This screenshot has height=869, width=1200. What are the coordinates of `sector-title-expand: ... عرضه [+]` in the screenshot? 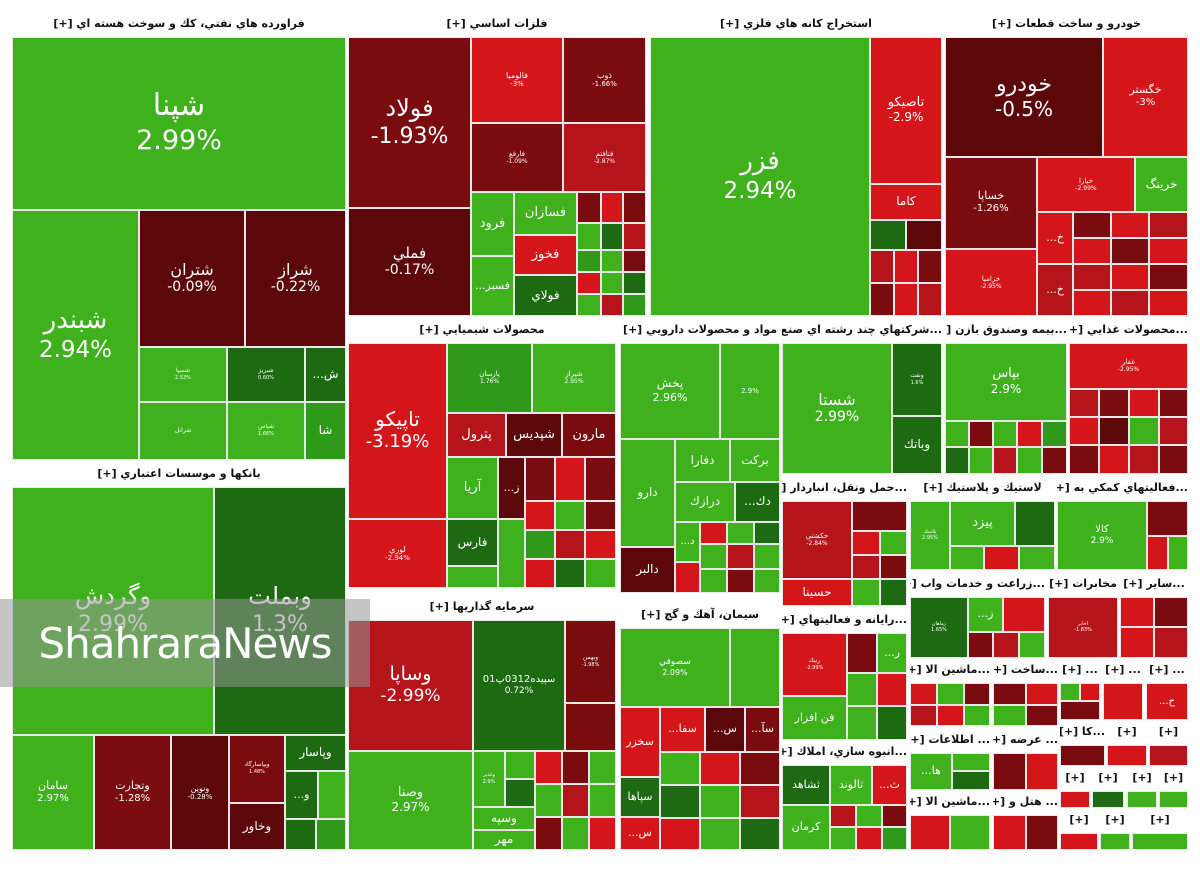 It's located at (1025, 739).